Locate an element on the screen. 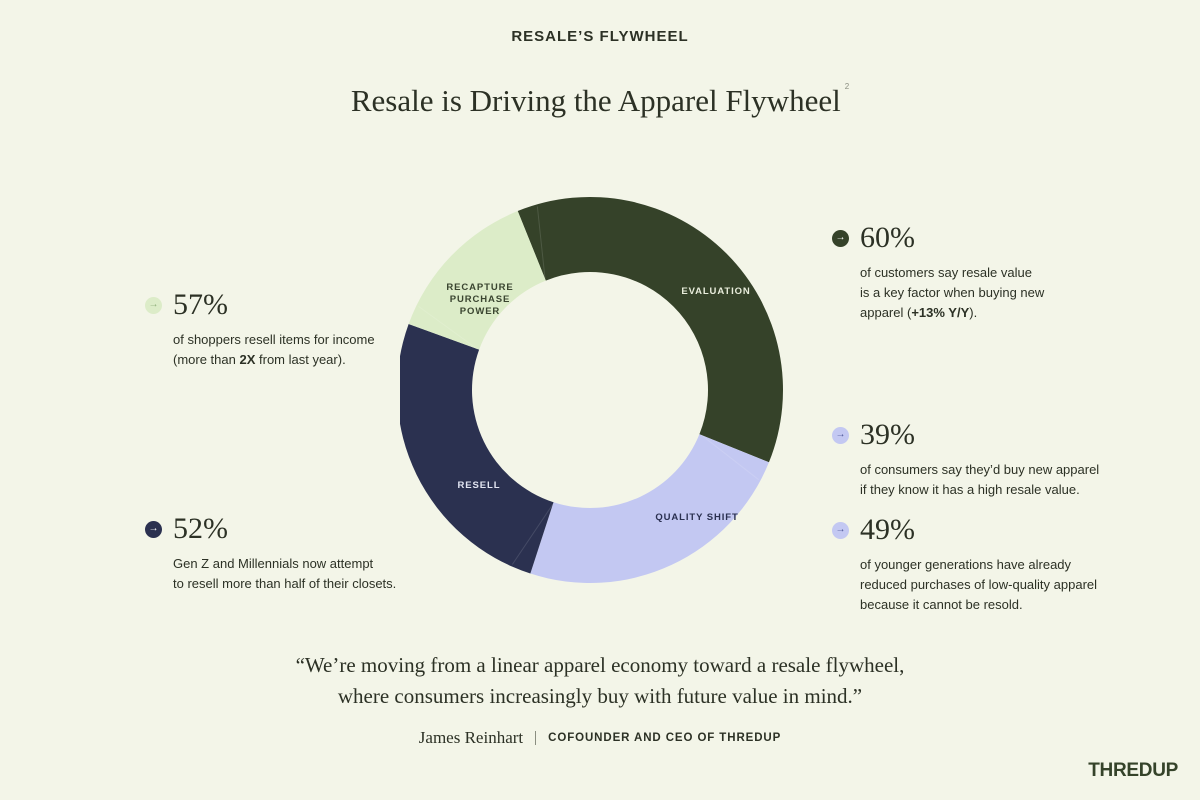 The width and height of the screenshot is (1200, 800). flywheel-segment-label: QUALITY SHIFT is located at coordinates (696, 517).